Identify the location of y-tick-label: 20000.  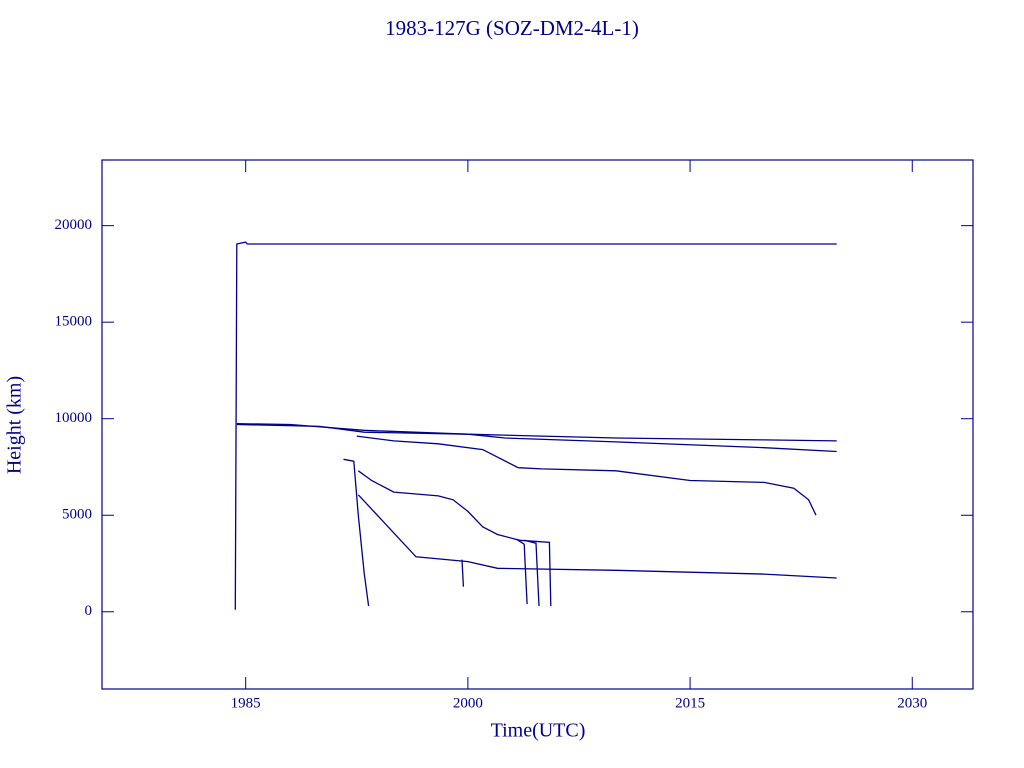
(74, 225).